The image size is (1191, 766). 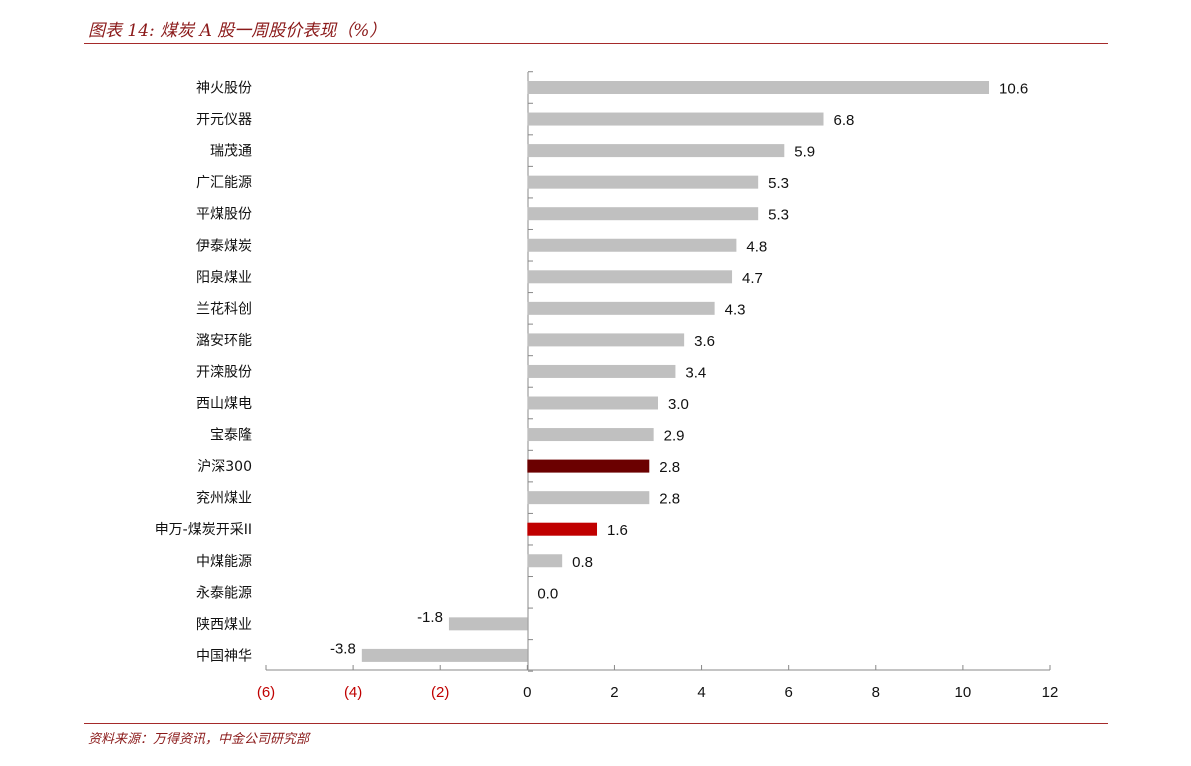 What do you see at coordinates (231, 436) in the screenshot?
I see `category-label: 宝泰隆` at bounding box center [231, 436].